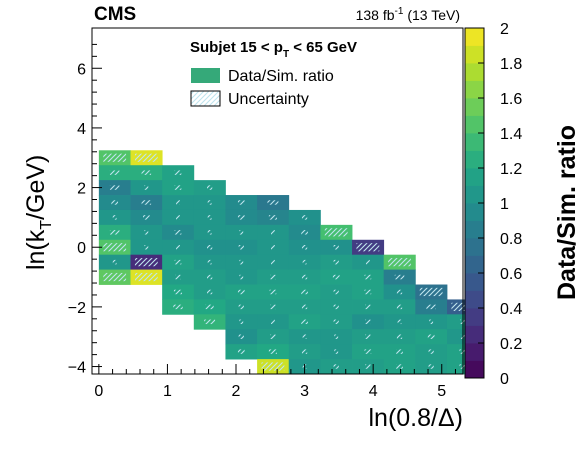 This screenshot has height=449, width=580. Describe the element at coordinates (511, 309) in the screenshot. I see `colorbar-tick-label: 0.4` at that location.